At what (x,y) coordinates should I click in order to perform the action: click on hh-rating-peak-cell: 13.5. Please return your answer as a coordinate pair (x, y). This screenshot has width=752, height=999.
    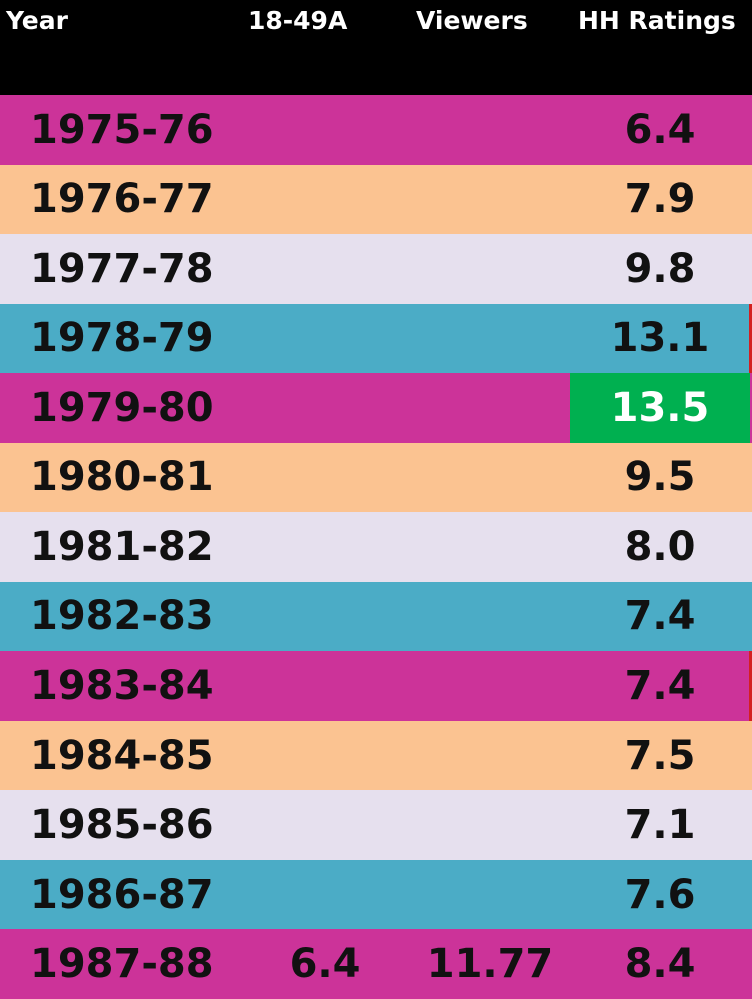
    Looking at the image, I should click on (660, 408).